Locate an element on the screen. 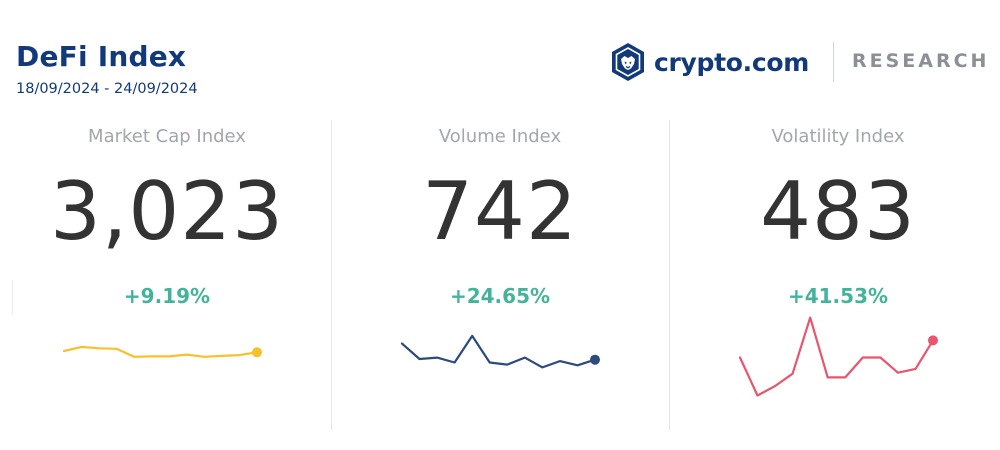 This screenshot has height=450, width=1000. volume-index-value: 742 is located at coordinates (500, 211).